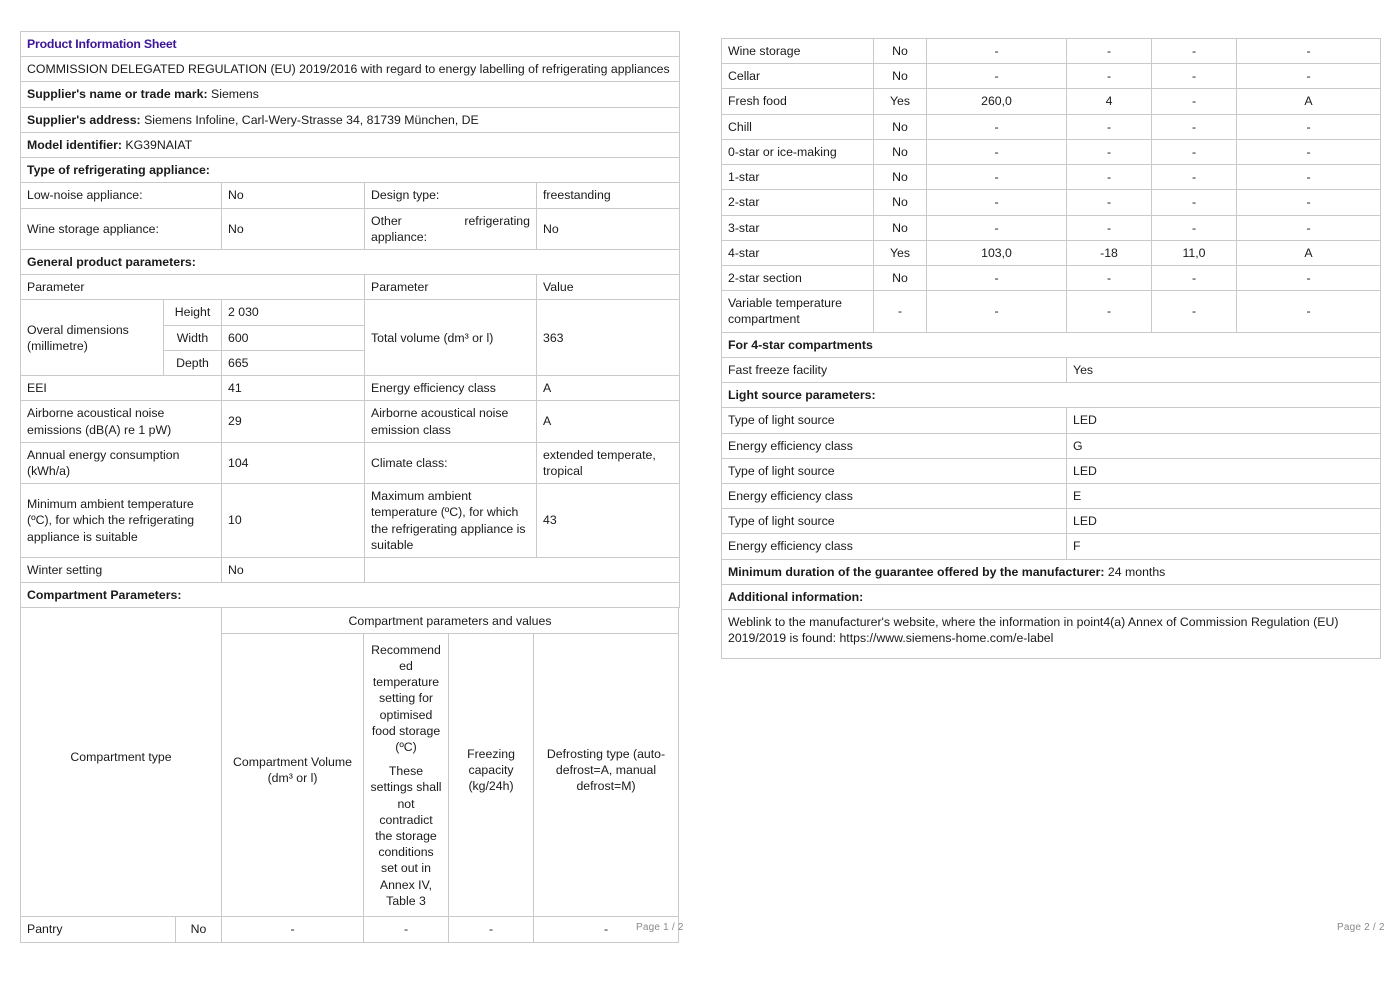 The image size is (1400, 990). I want to click on compartment-present-2-star-section: No, so click(900, 278).